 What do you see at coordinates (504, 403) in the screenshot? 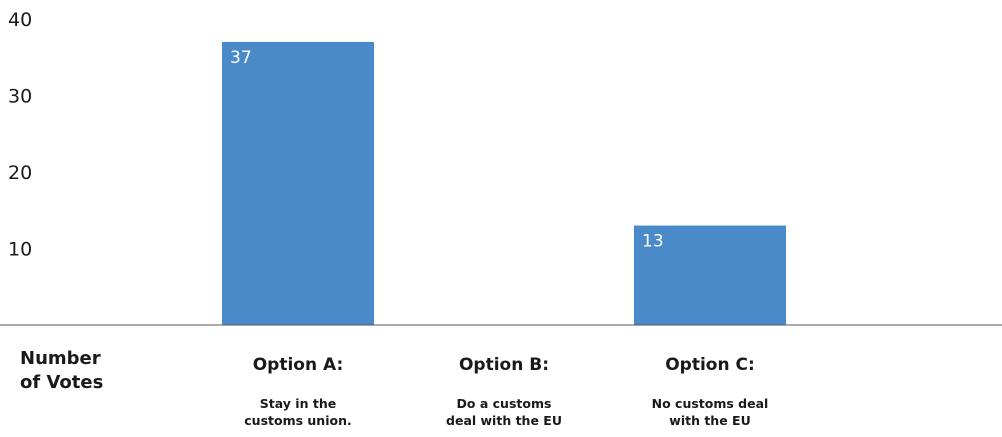
I see `category-description-line: Do a customs` at bounding box center [504, 403].